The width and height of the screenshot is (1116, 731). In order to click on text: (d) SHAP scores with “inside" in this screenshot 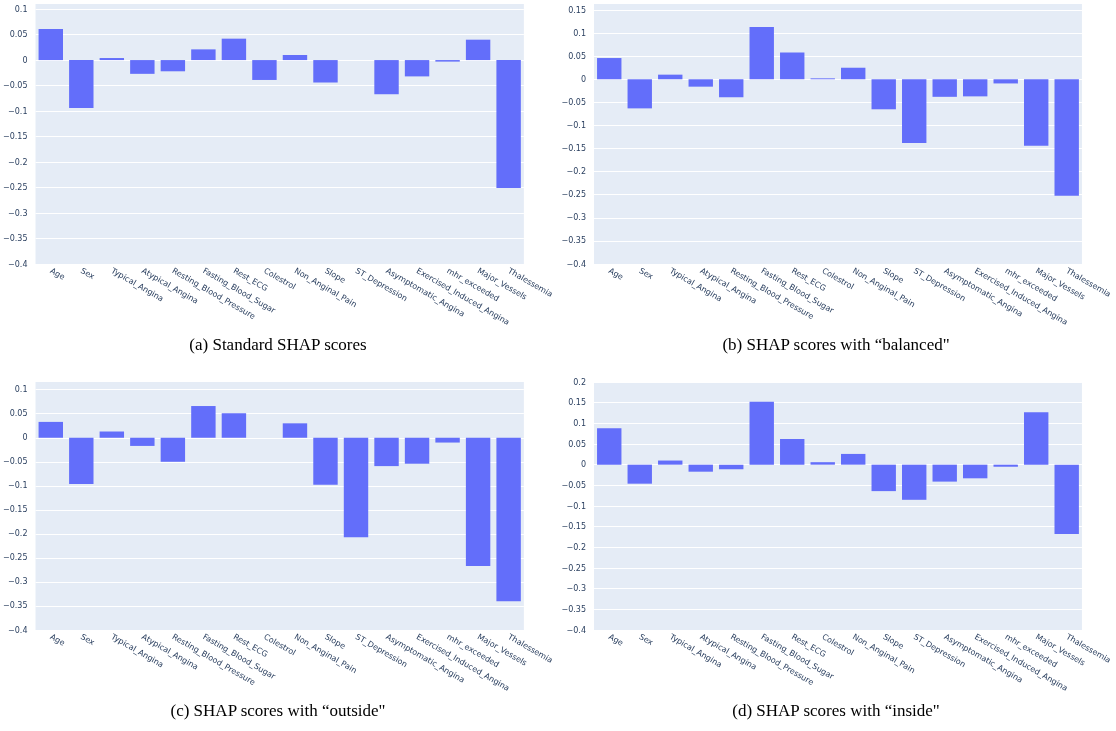, I will do `click(836, 710)`.